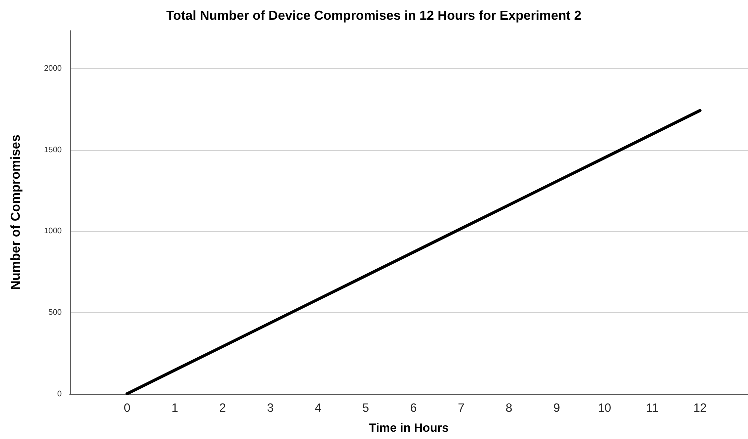 The height and width of the screenshot is (439, 748). What do you see at coordinates (557, 408) in the screenshot?
I see `x-tick-label: 9` at bounding box center [557, 408].